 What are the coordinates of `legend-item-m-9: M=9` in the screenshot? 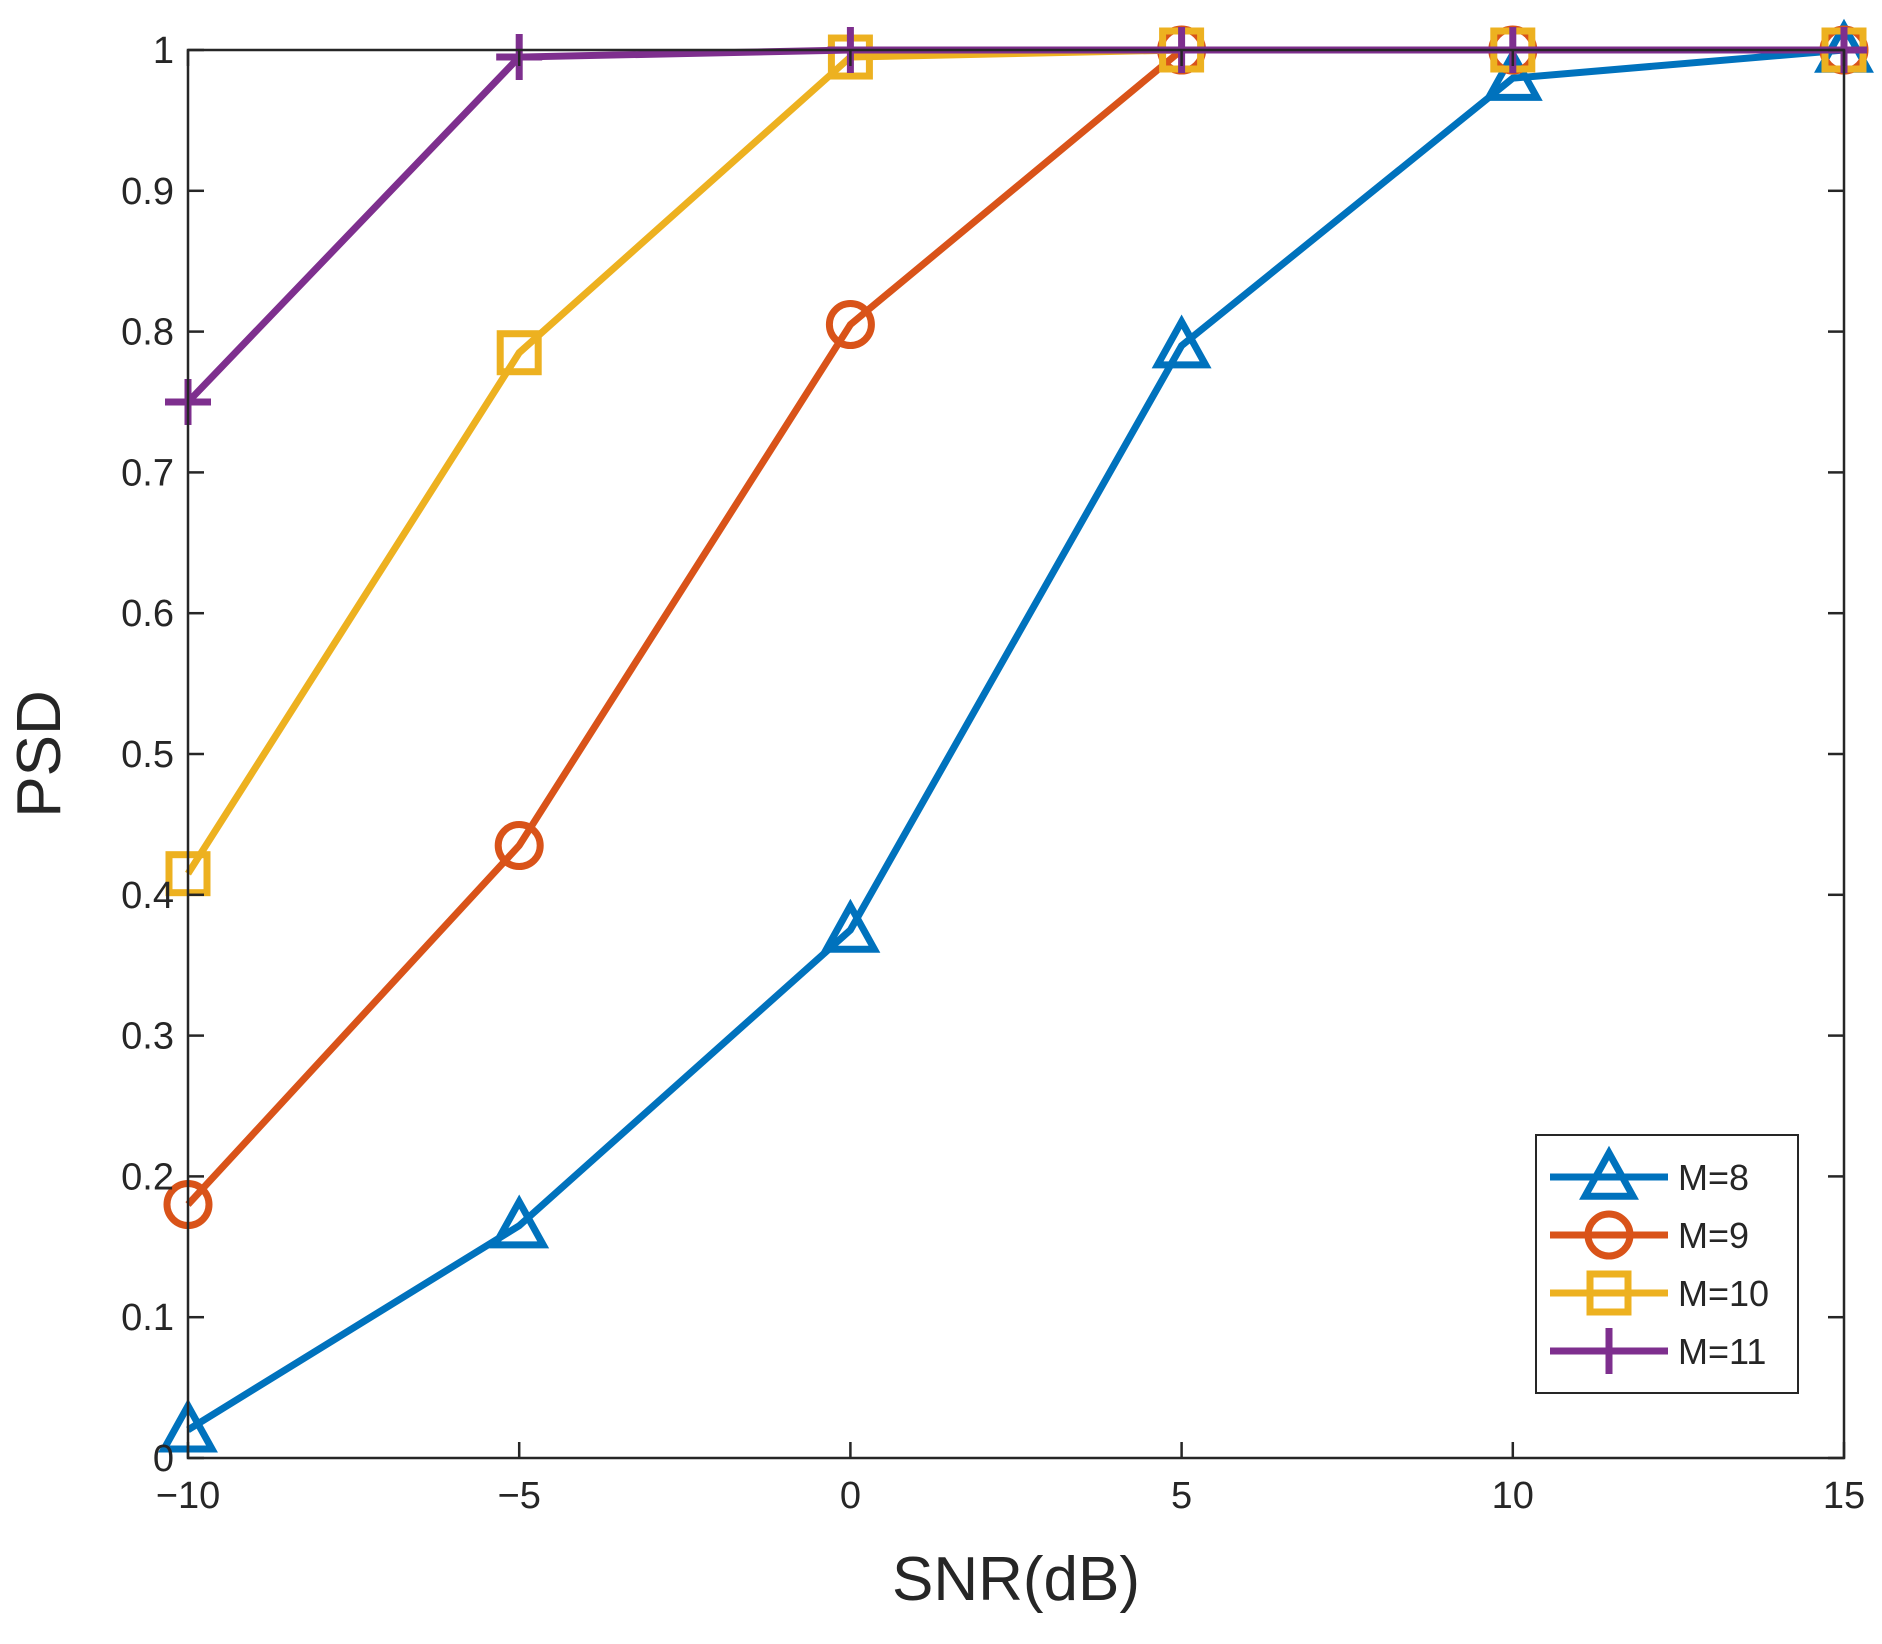 It's located at (1649, 1235).